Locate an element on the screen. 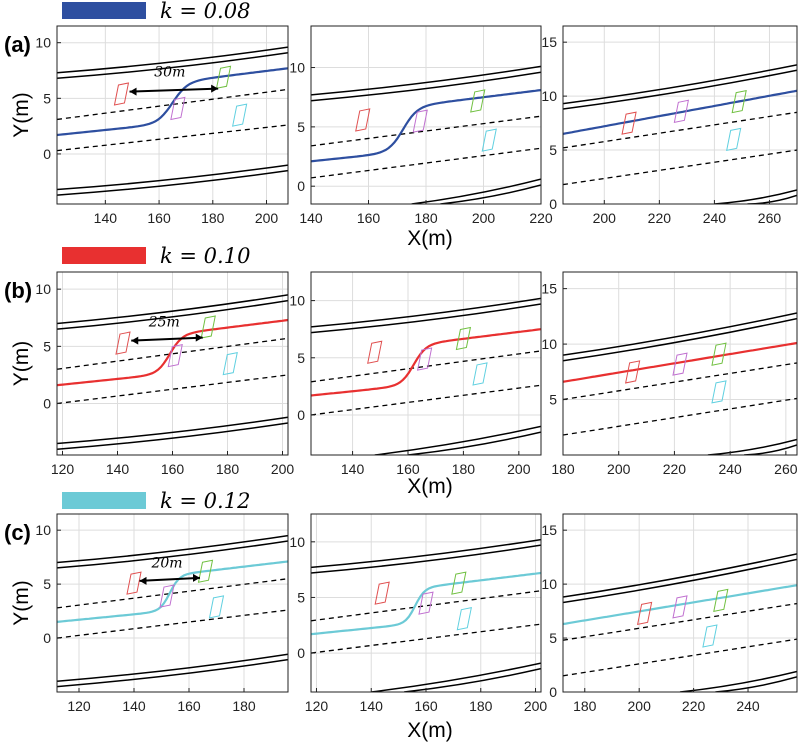  x-axis-label: X(m) is located at coordinates (430, 730).